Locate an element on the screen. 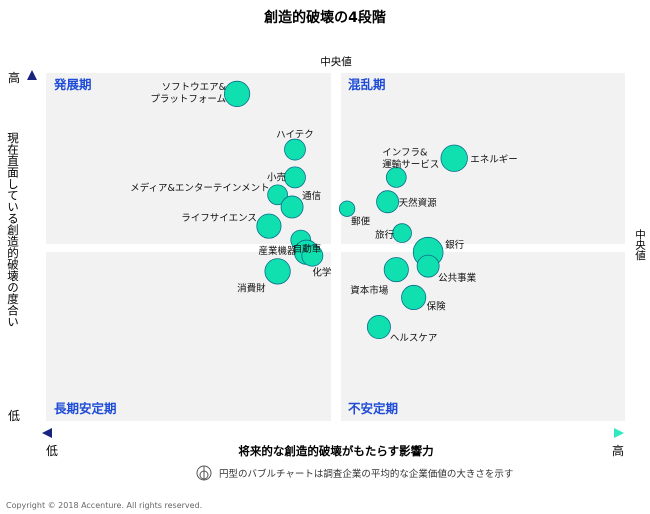  bubble-label: ソフトウエア& is located at coordinates (194, 87).